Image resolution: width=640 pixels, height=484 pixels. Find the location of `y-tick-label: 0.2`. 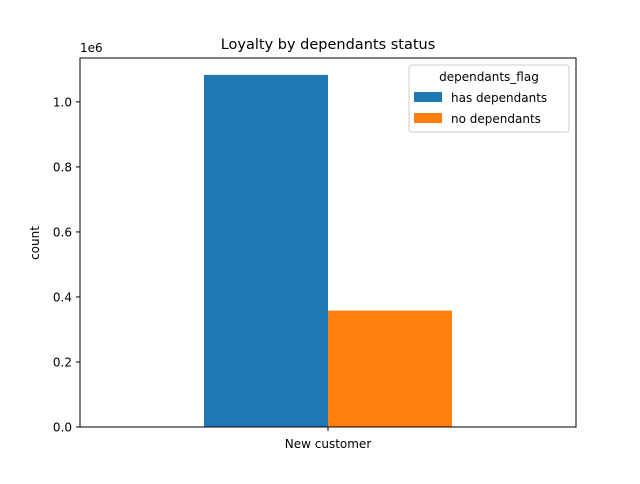

y-tick-label: 0.2 is located at coordinates (62, 362).